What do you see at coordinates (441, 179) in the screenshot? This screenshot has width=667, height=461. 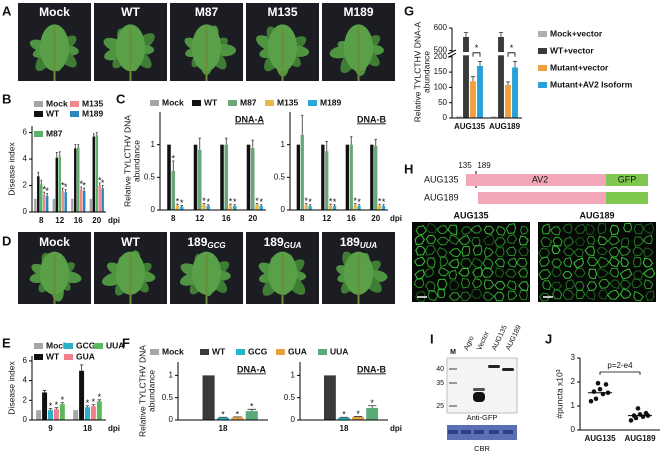 I see `construct-label: AUG135` at bounding box center [441, 179].